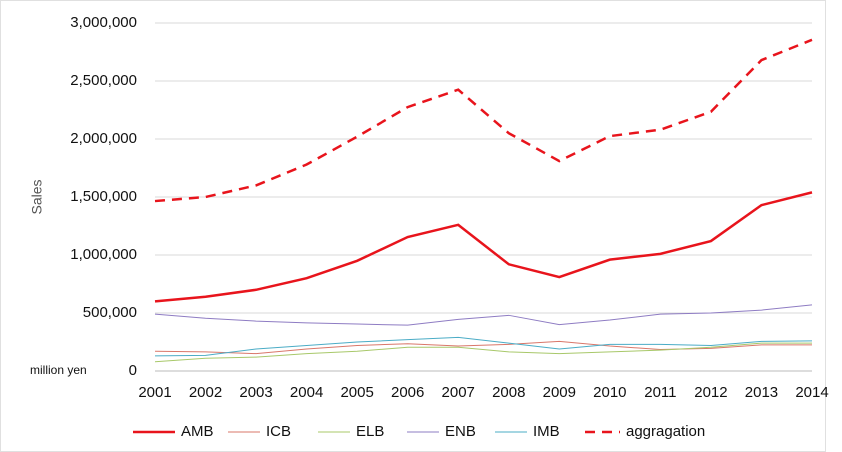  Describe the element at coordinates (559, 392) in the screenshot. I see `x-tick-label: 2009` at that location.